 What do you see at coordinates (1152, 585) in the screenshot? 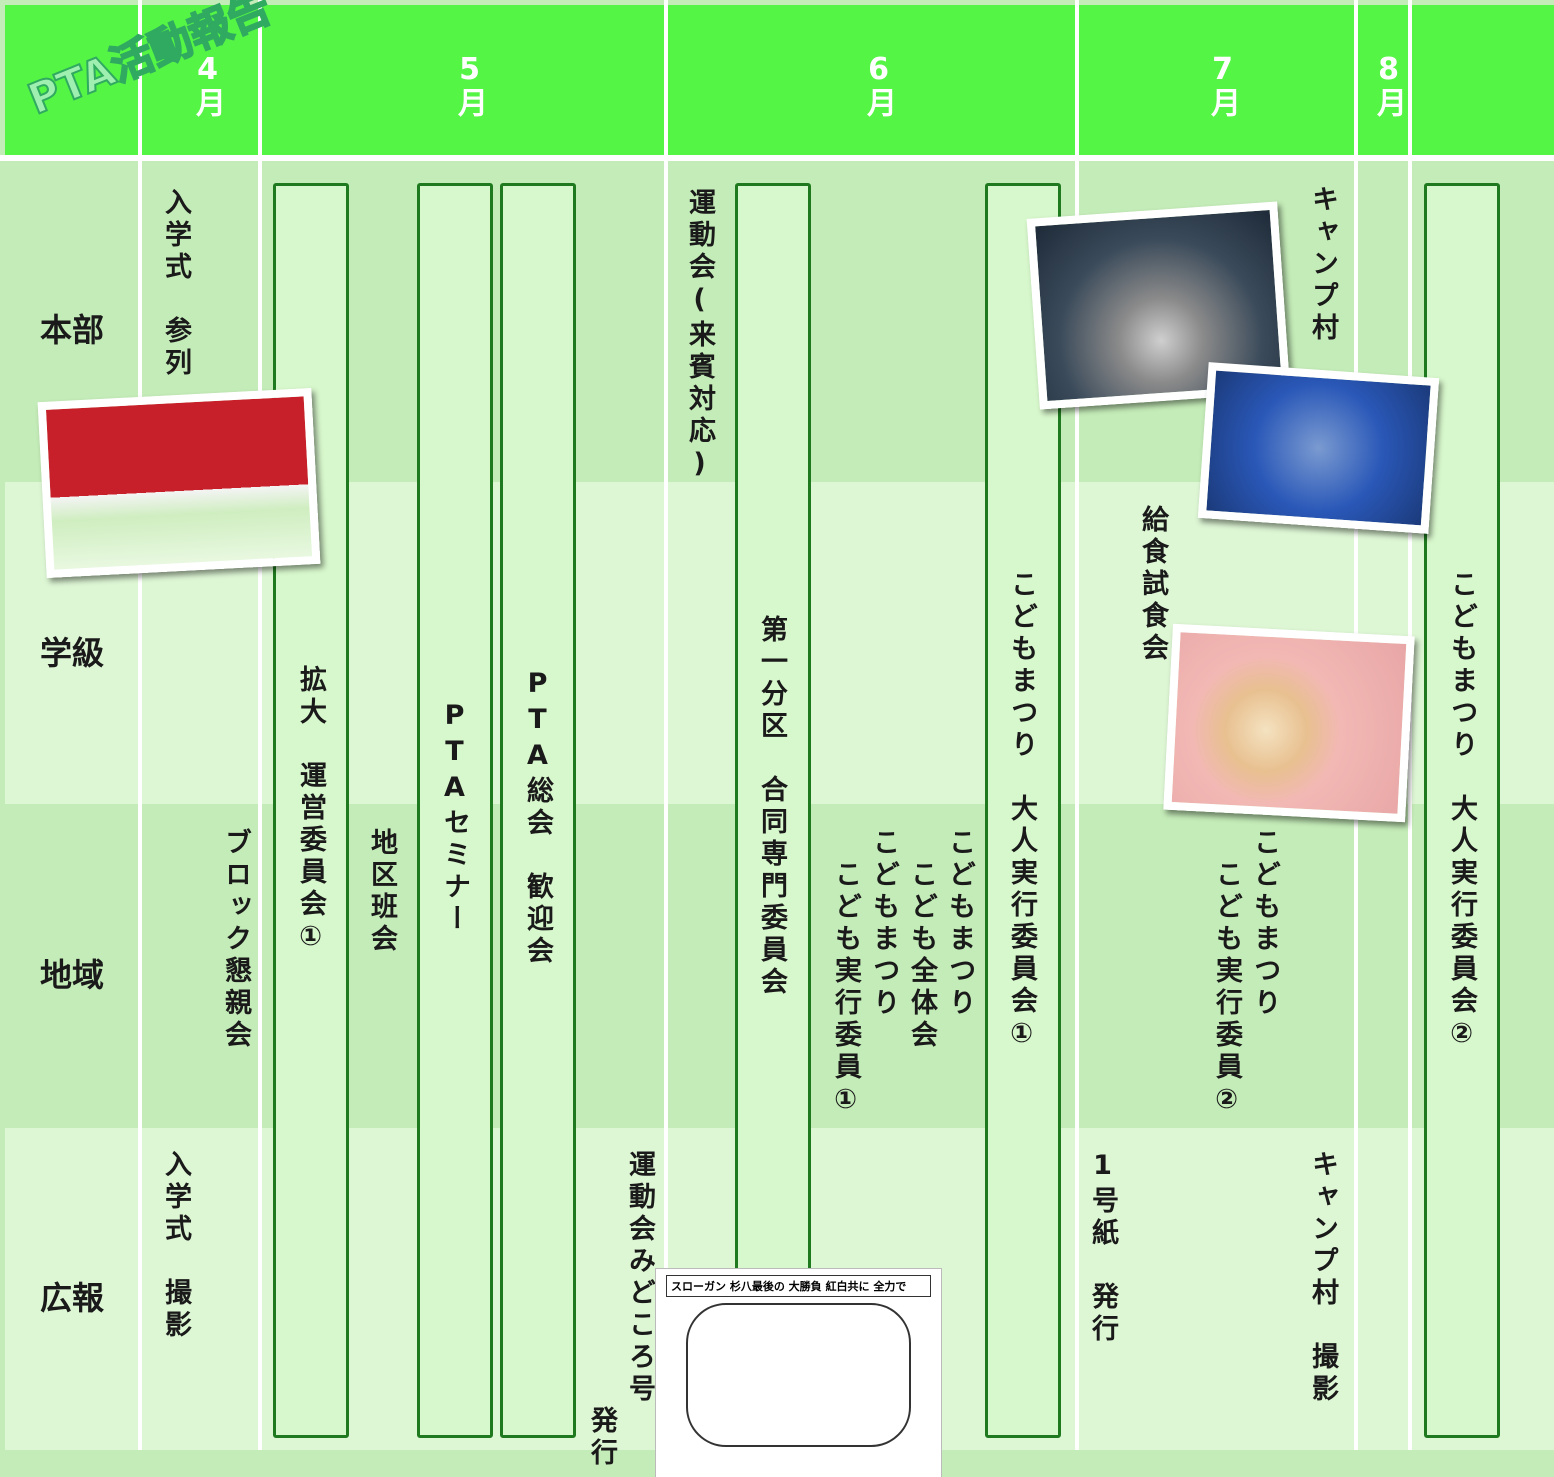
I see `event: 給食試食会` at bounding box center [1152, 585].